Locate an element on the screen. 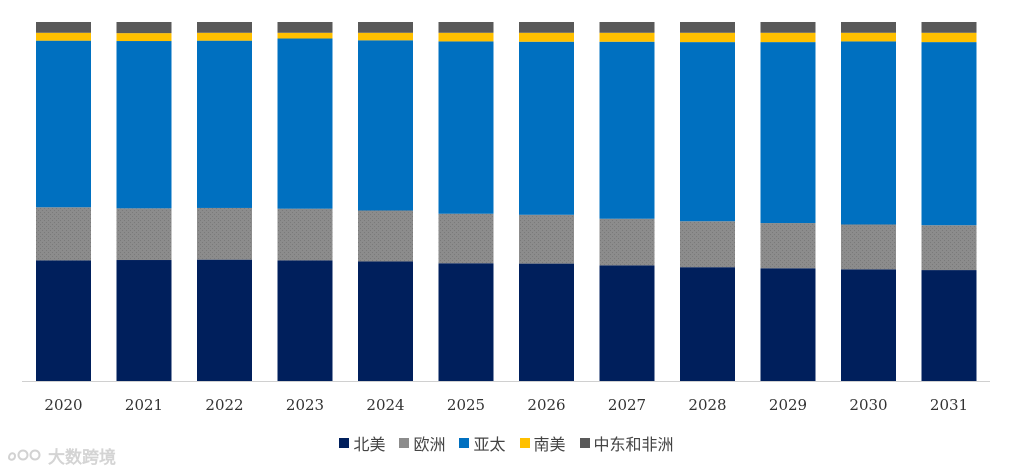 The image size is (1013, 473). legend-item-europe: 欧洲 is located at coordinates (422, 443).